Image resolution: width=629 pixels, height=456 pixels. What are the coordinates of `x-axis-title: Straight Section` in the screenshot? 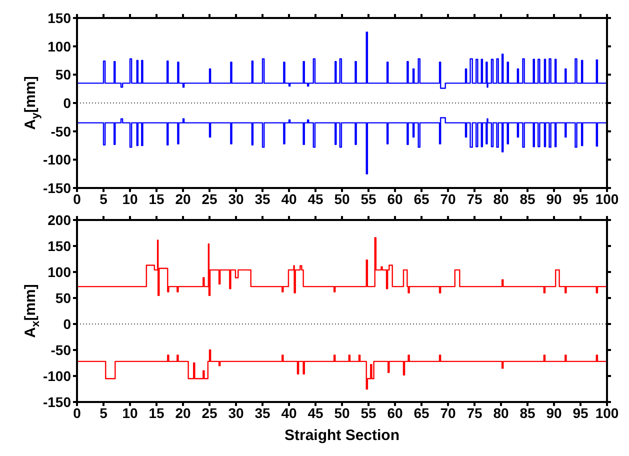 It's located at (342, 435).